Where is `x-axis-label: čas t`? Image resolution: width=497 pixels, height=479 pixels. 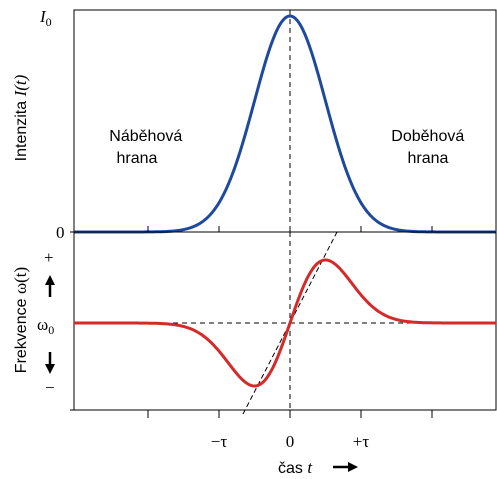 x-axis-label: čas t is located at coordinates (295, 467).